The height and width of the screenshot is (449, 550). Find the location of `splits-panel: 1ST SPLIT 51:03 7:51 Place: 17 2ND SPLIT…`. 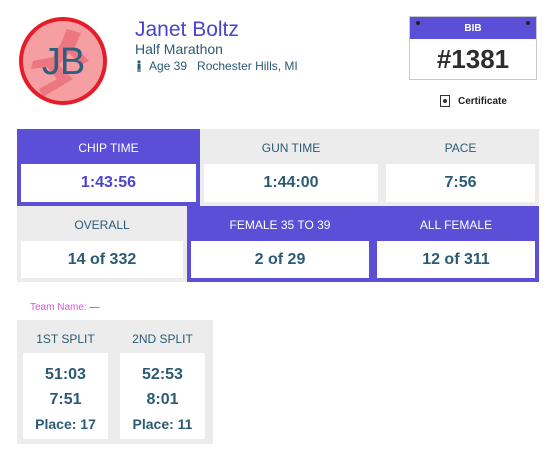

splits-panel: 1ST SPLIT 51:03 7:51 Place: 17 2ND SPLIT… is located at coordinates (115, 382).